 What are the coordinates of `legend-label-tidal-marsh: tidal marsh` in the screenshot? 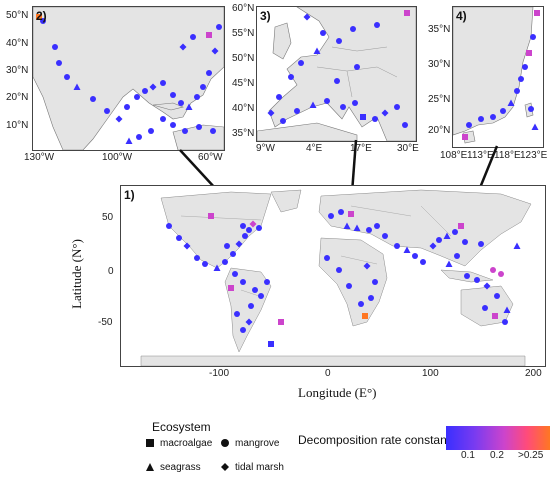 It's located at (259, 467).